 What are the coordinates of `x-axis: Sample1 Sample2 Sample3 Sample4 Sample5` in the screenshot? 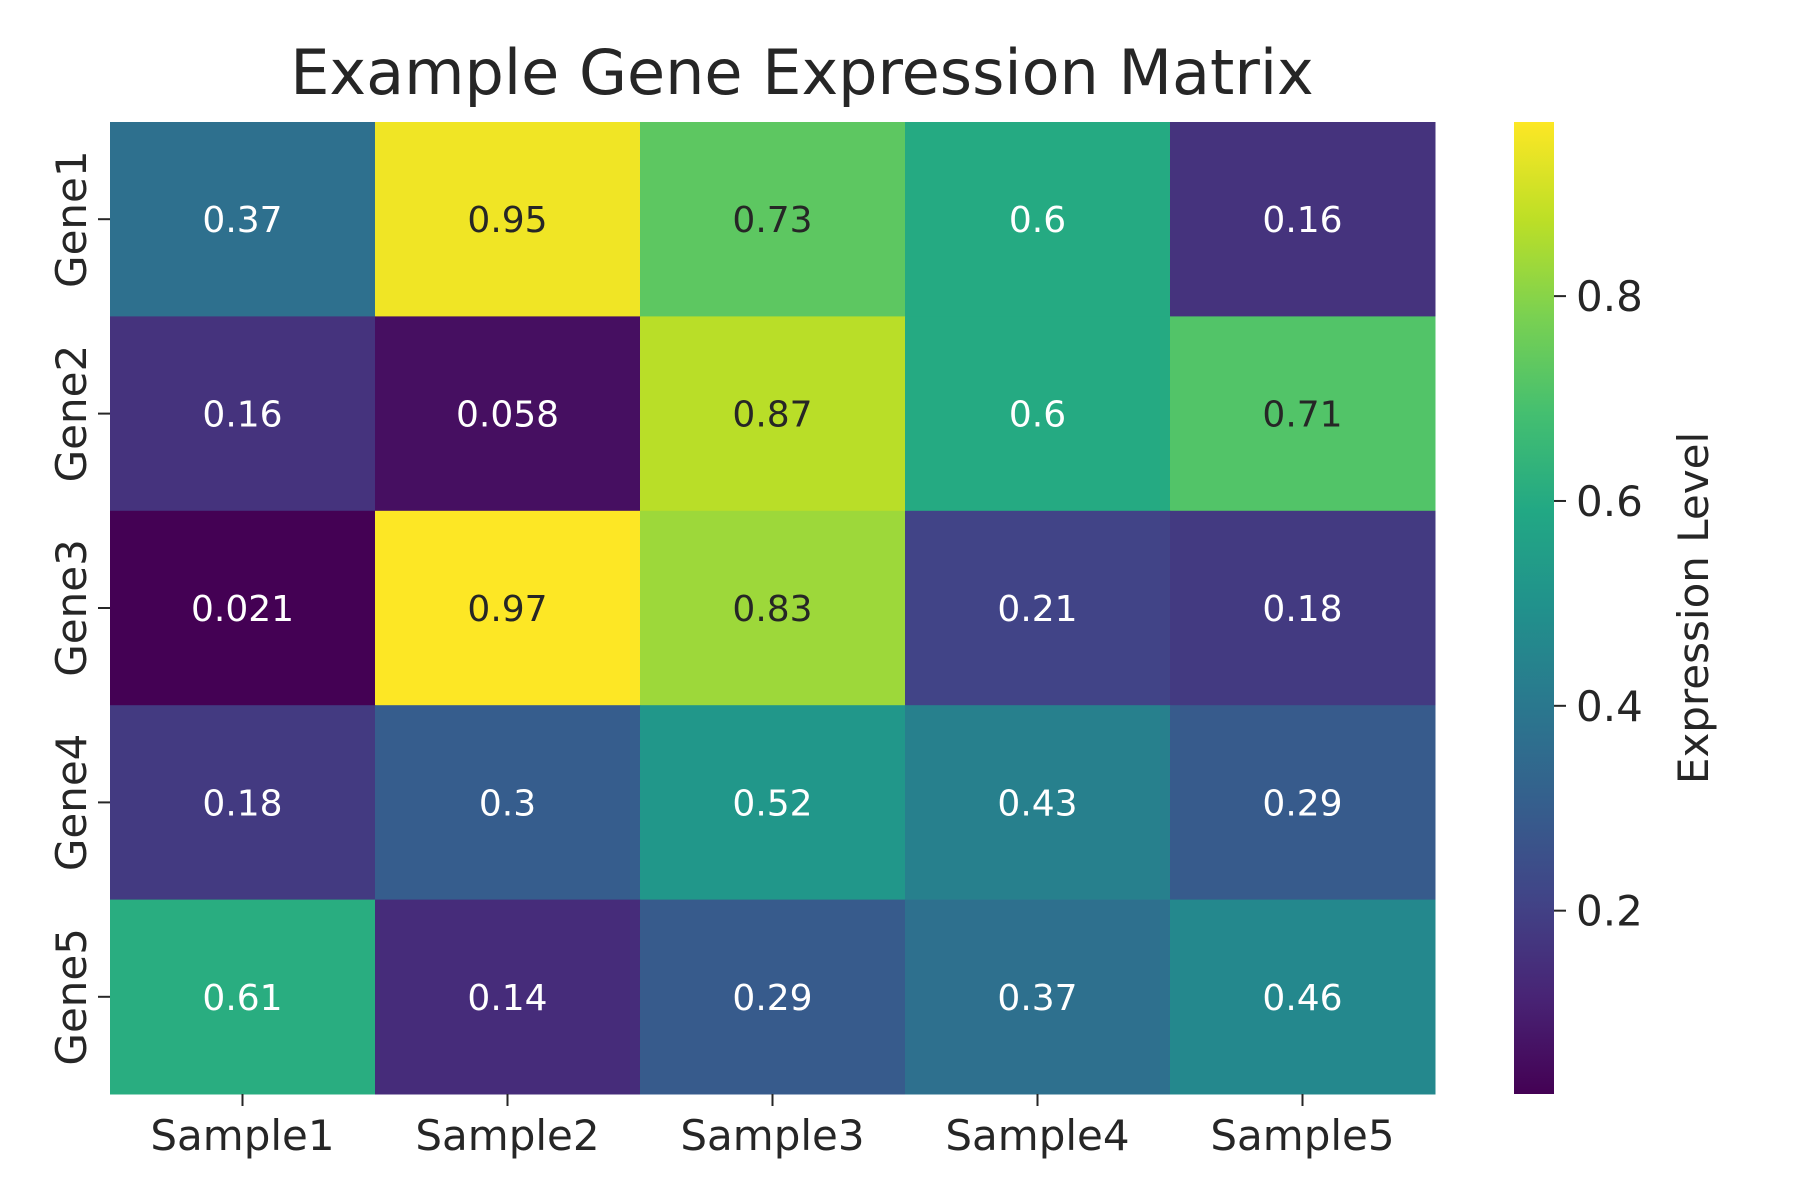 It's located at (772, 1127).